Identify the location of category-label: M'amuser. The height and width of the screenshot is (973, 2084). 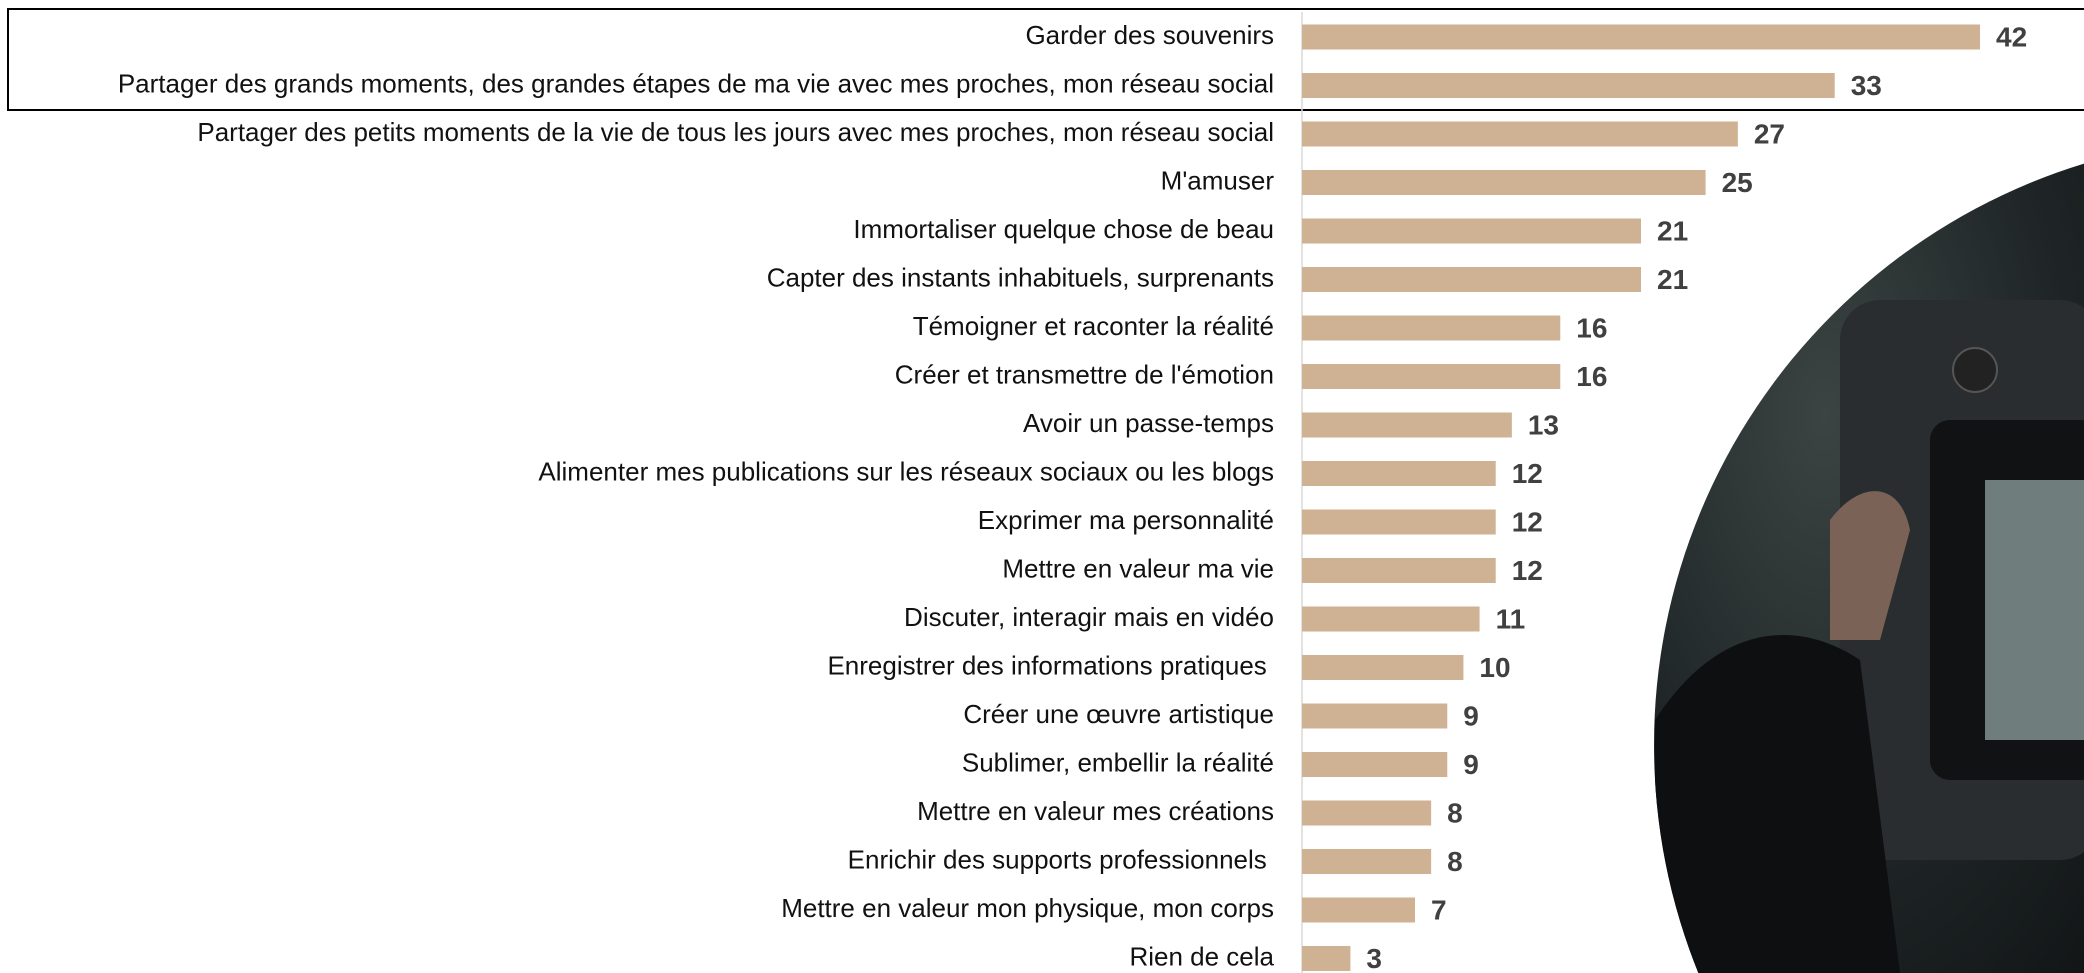
(1218, 180).